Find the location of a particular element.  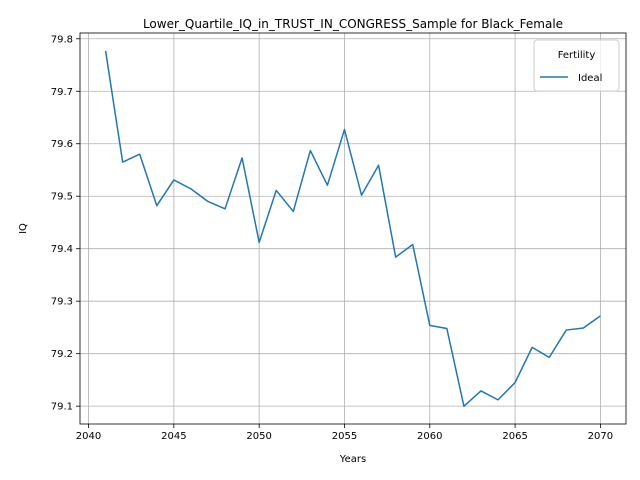

x-tick-label: 2055 is located at coordinates (344, 436).